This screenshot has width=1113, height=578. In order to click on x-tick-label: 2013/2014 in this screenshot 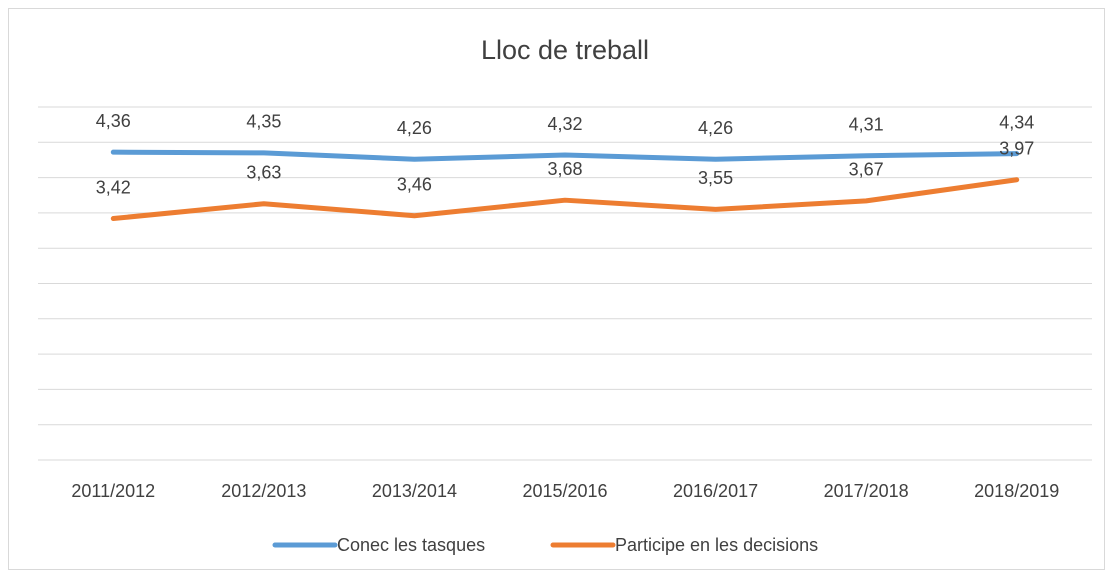, I will do `click(414, 491)`.